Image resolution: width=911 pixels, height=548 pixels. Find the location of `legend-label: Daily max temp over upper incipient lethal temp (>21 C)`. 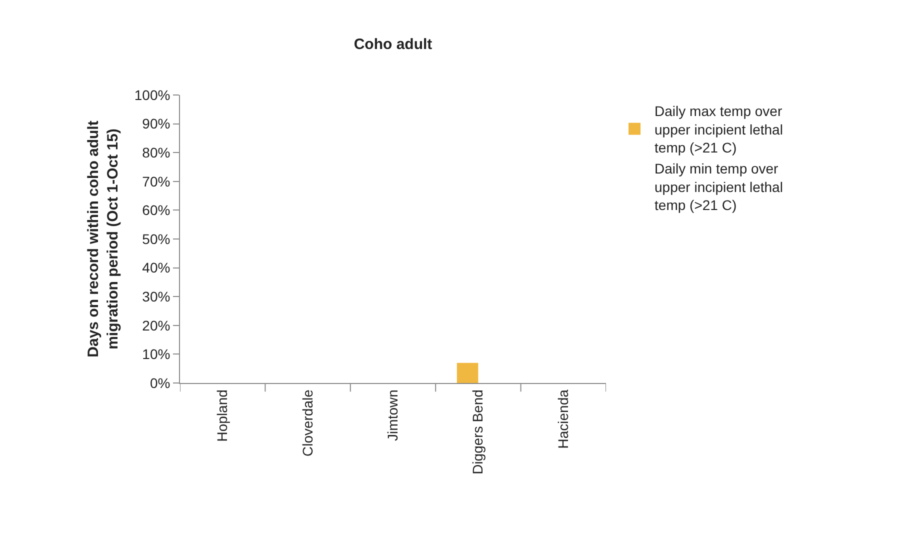

legend-label: Daily max temp over upper incipient lethal temp (>21 C) is located at coordinates (718, 129).